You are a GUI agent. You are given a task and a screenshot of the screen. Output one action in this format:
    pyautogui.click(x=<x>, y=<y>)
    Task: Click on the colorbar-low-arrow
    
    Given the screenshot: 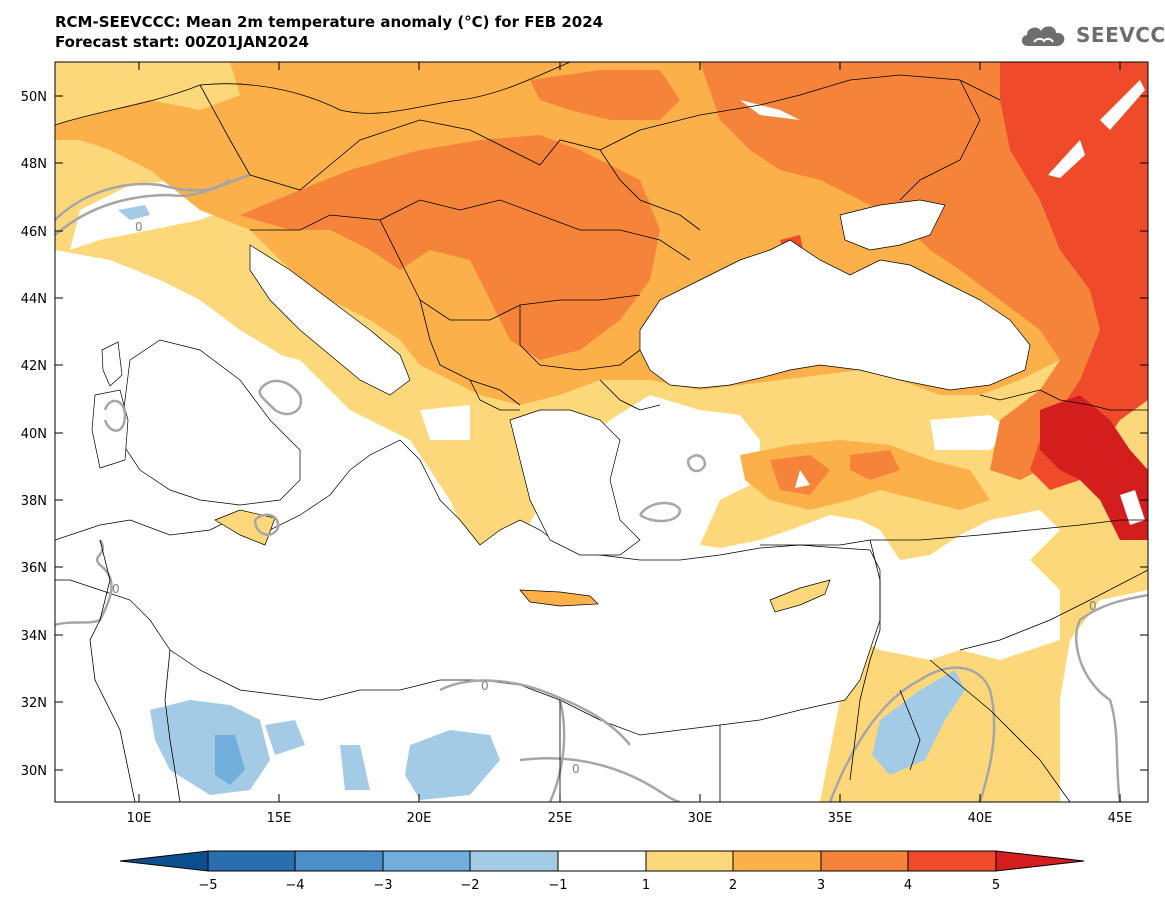 What is the action you would take?
    pyautogui.click(x=164, y=861)
    